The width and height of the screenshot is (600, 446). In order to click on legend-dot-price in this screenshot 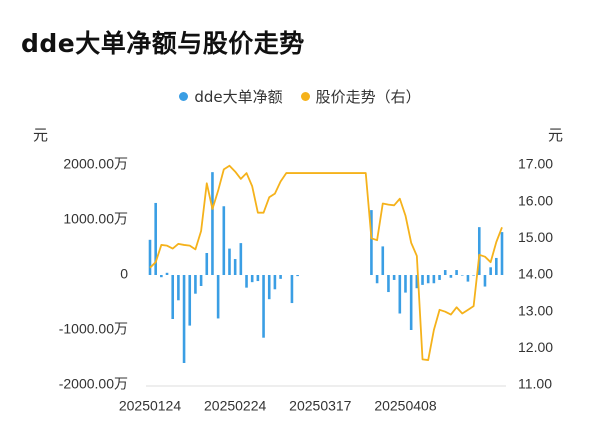, I will do `click(305, 96)`.